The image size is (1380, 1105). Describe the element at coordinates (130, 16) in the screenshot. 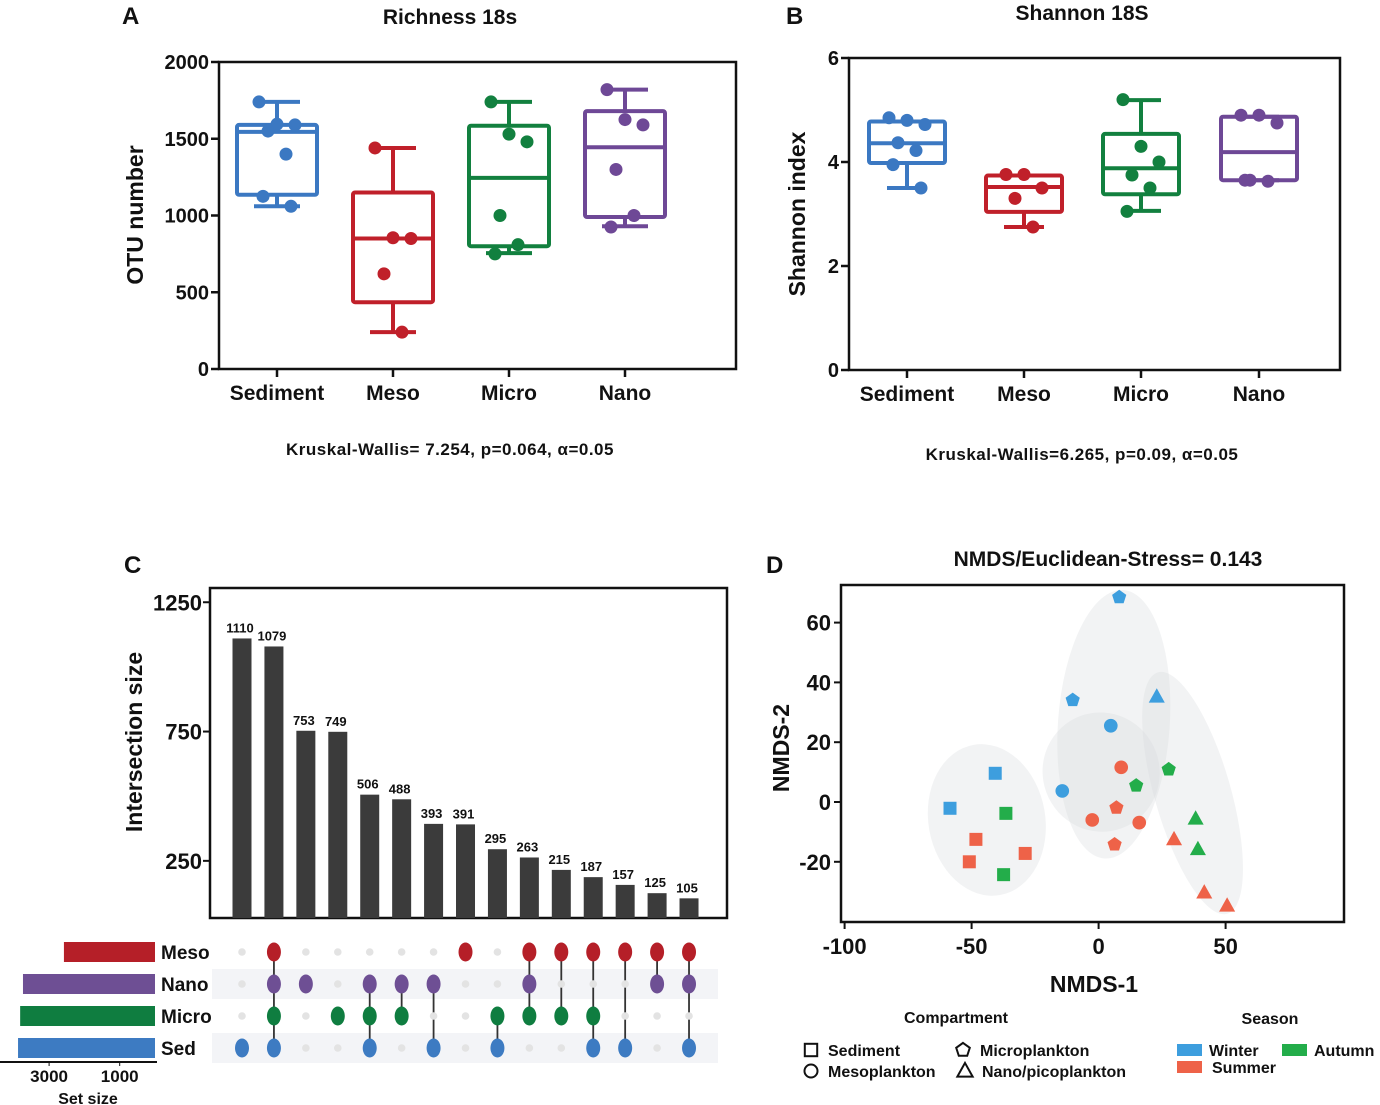

I see `panel-label-a: A` at that location.